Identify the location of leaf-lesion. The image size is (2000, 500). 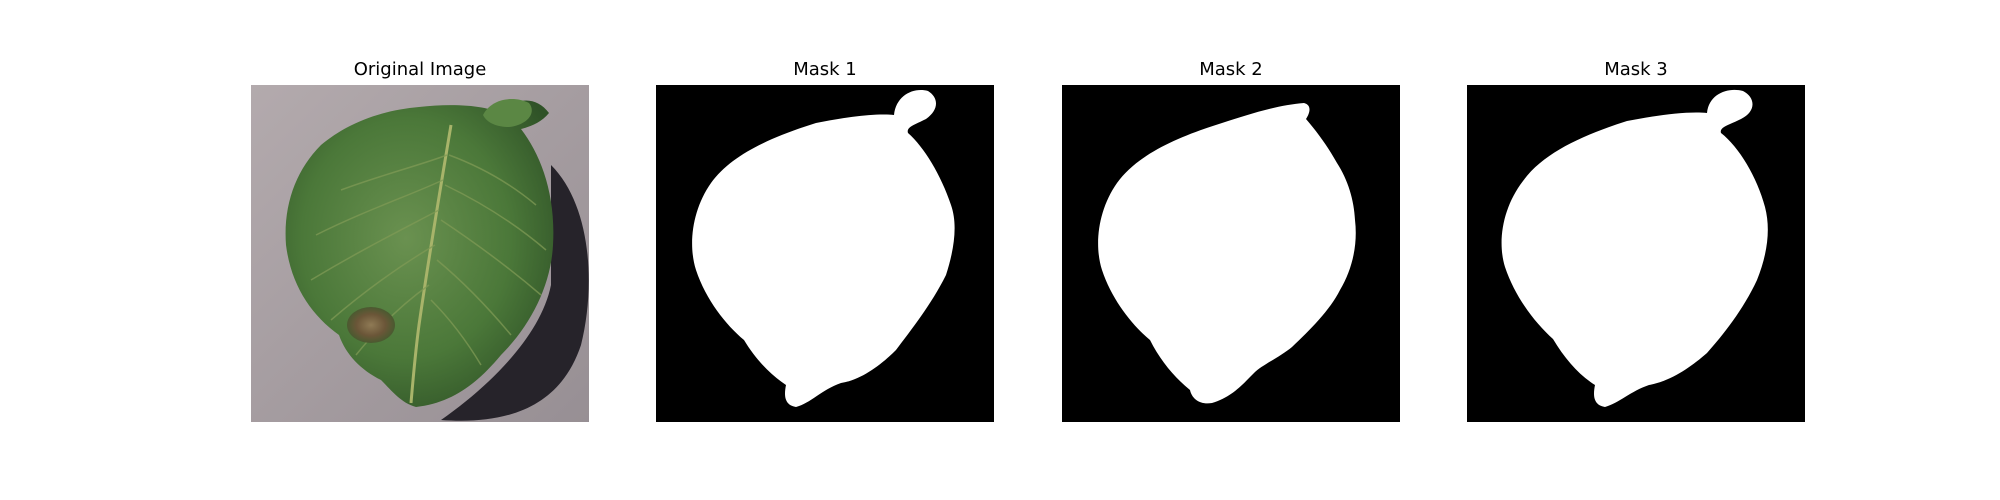
(371, 325).